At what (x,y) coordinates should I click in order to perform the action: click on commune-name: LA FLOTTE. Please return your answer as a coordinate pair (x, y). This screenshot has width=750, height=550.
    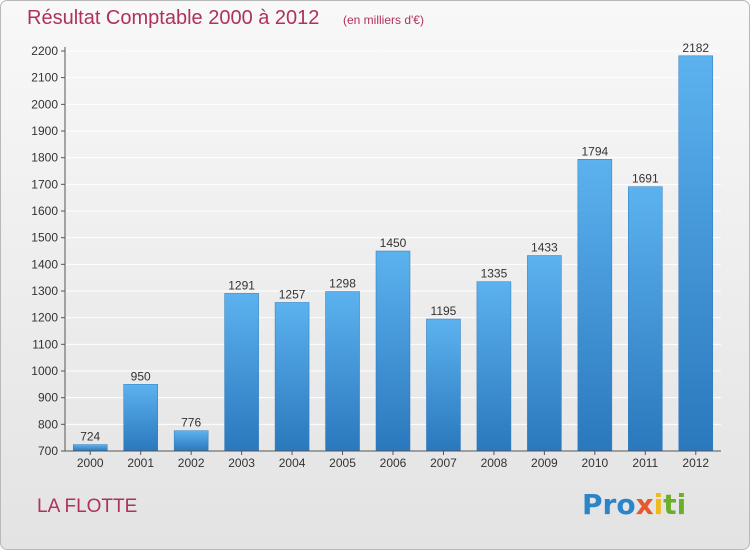
    Looking at the image, I should click on (87, 506).